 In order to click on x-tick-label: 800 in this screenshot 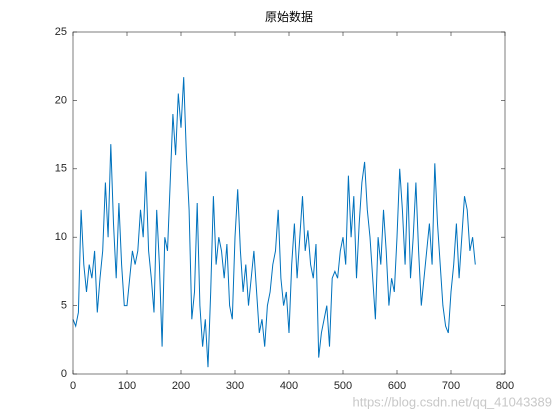, I will do `click(505, 386)`.